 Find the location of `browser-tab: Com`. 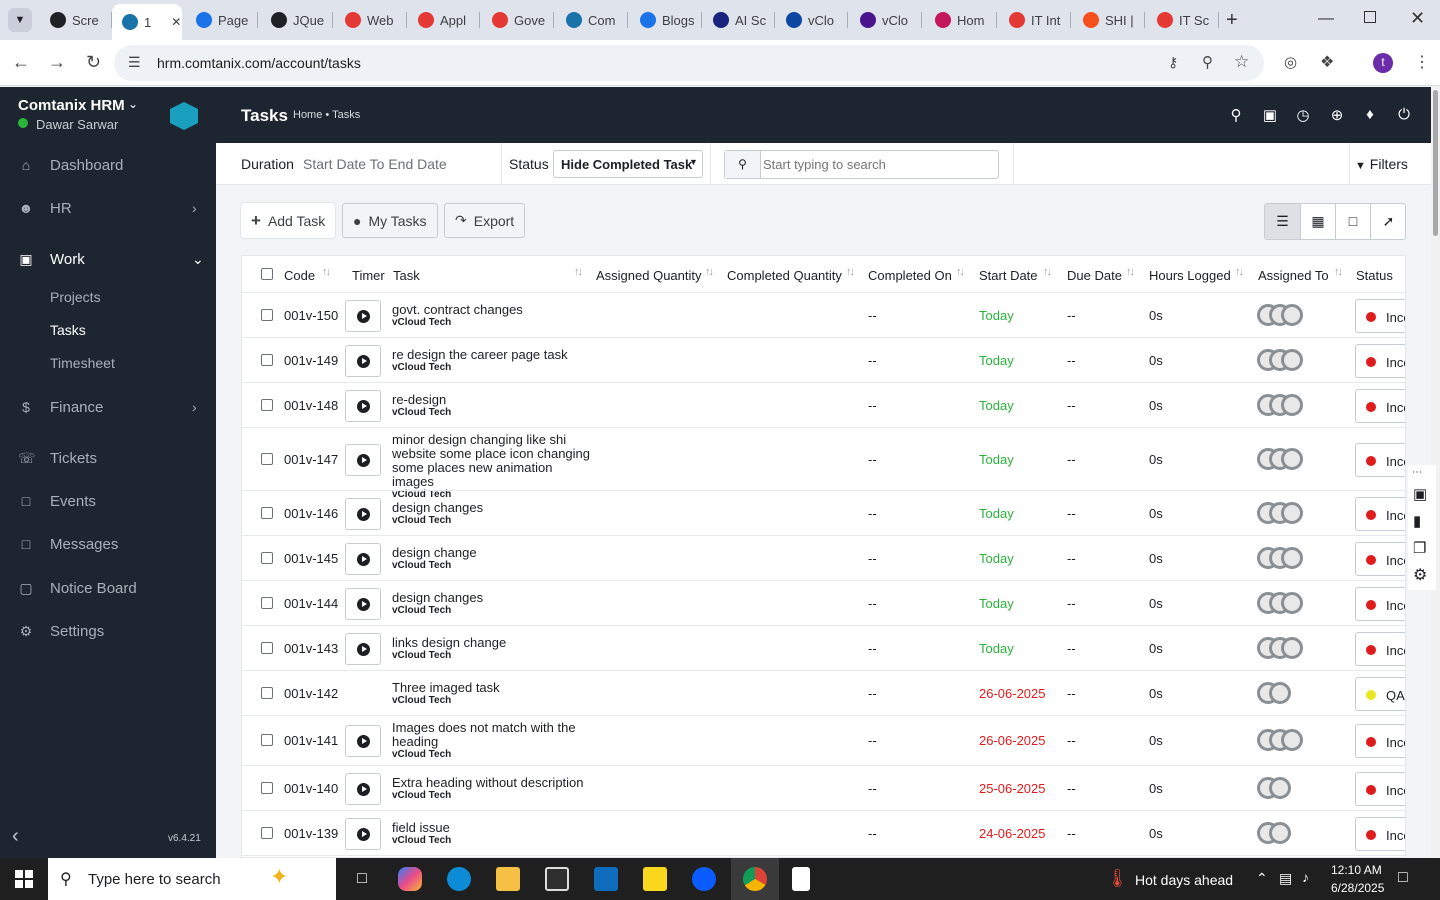

browser-tab: Com is located at coordinates (592, 20).